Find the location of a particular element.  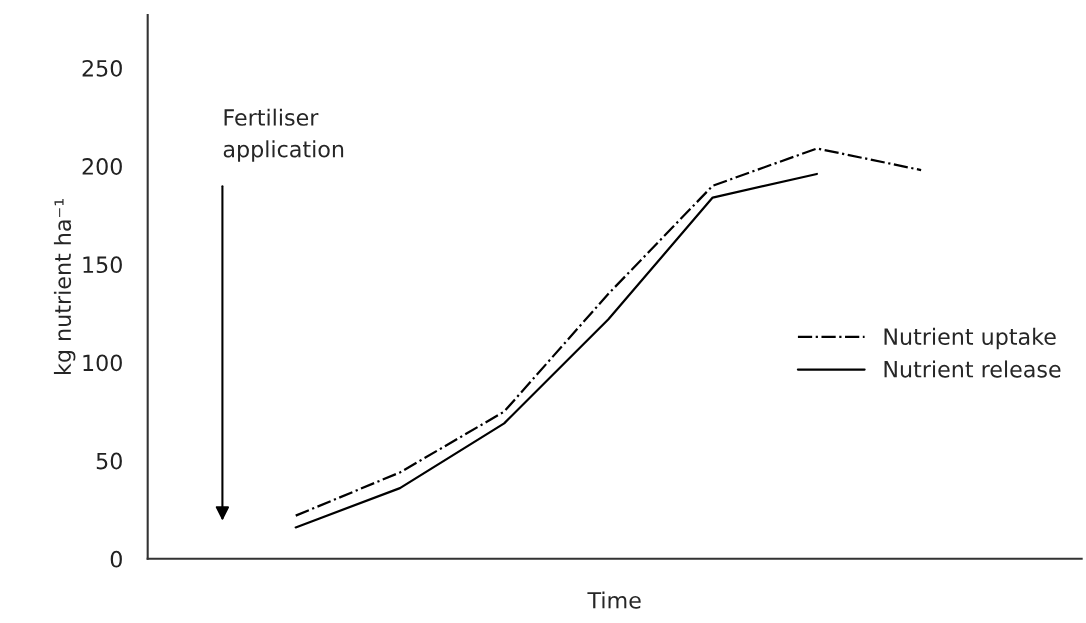

y-tick-label: 100 is located at coordinates (102, 363).